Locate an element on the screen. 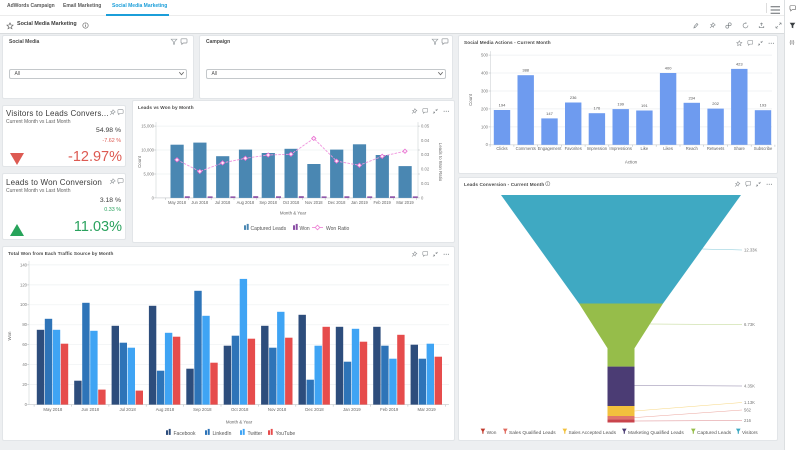 The width and height of the screenshot is (800, 450). svg-text: Comments is located at coordinates (526, 148).